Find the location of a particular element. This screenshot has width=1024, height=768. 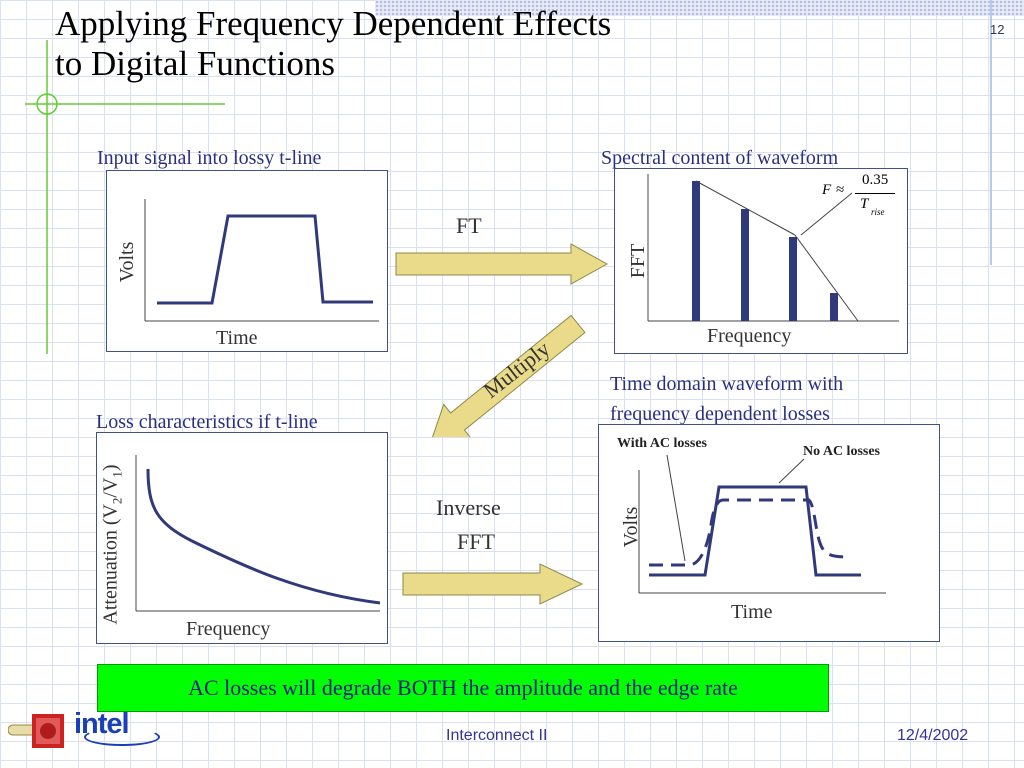

output-x-label: Time is located at coordinates (752, 612).